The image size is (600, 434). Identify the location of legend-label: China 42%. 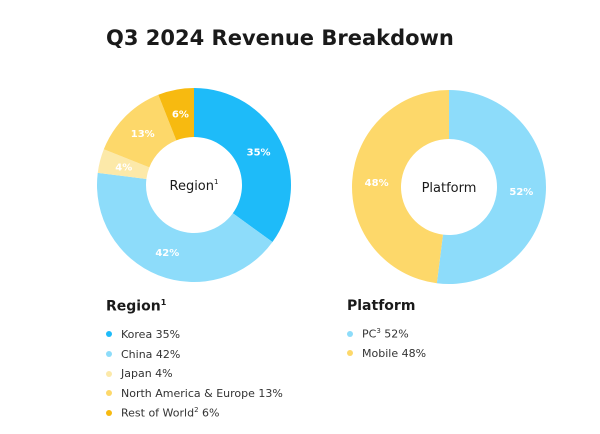
(151, 354).